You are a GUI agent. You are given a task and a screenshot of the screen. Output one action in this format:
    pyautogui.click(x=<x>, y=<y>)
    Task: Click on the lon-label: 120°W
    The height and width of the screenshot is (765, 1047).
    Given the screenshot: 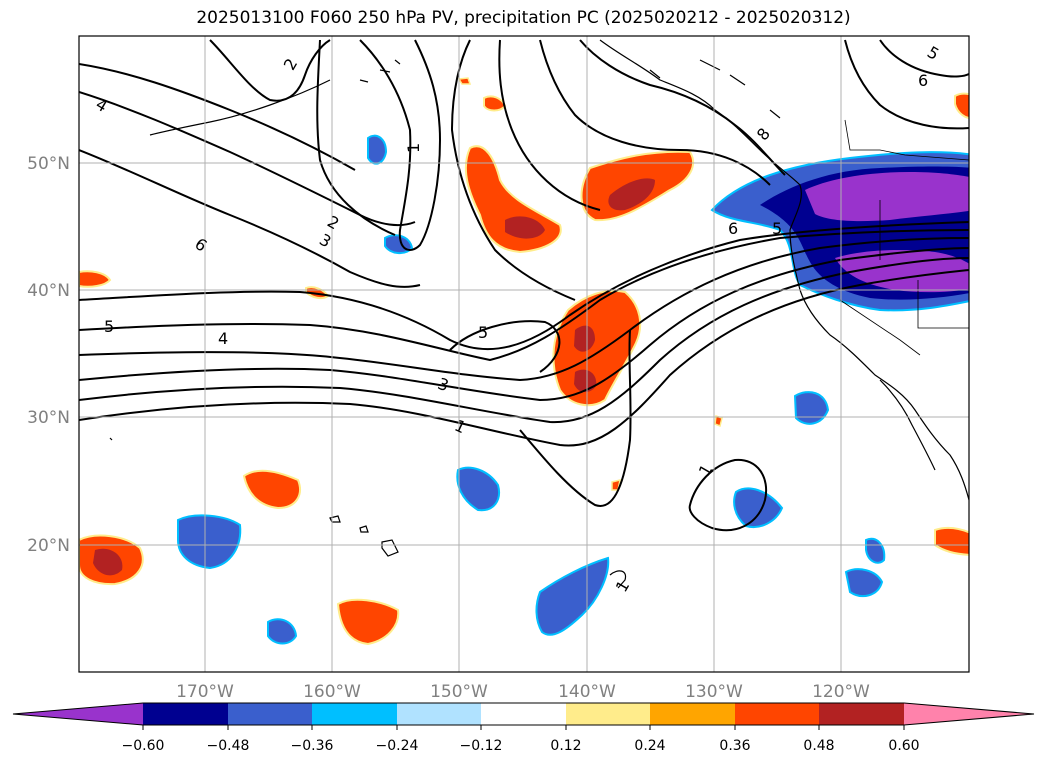 What is the action you would take?
    pyautogui.click(x=841, y=692)
    